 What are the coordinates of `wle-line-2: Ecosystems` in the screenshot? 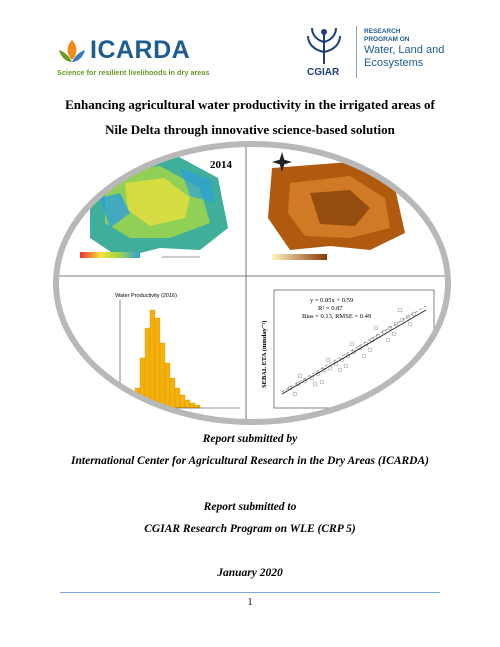 It's located at (394, 63).